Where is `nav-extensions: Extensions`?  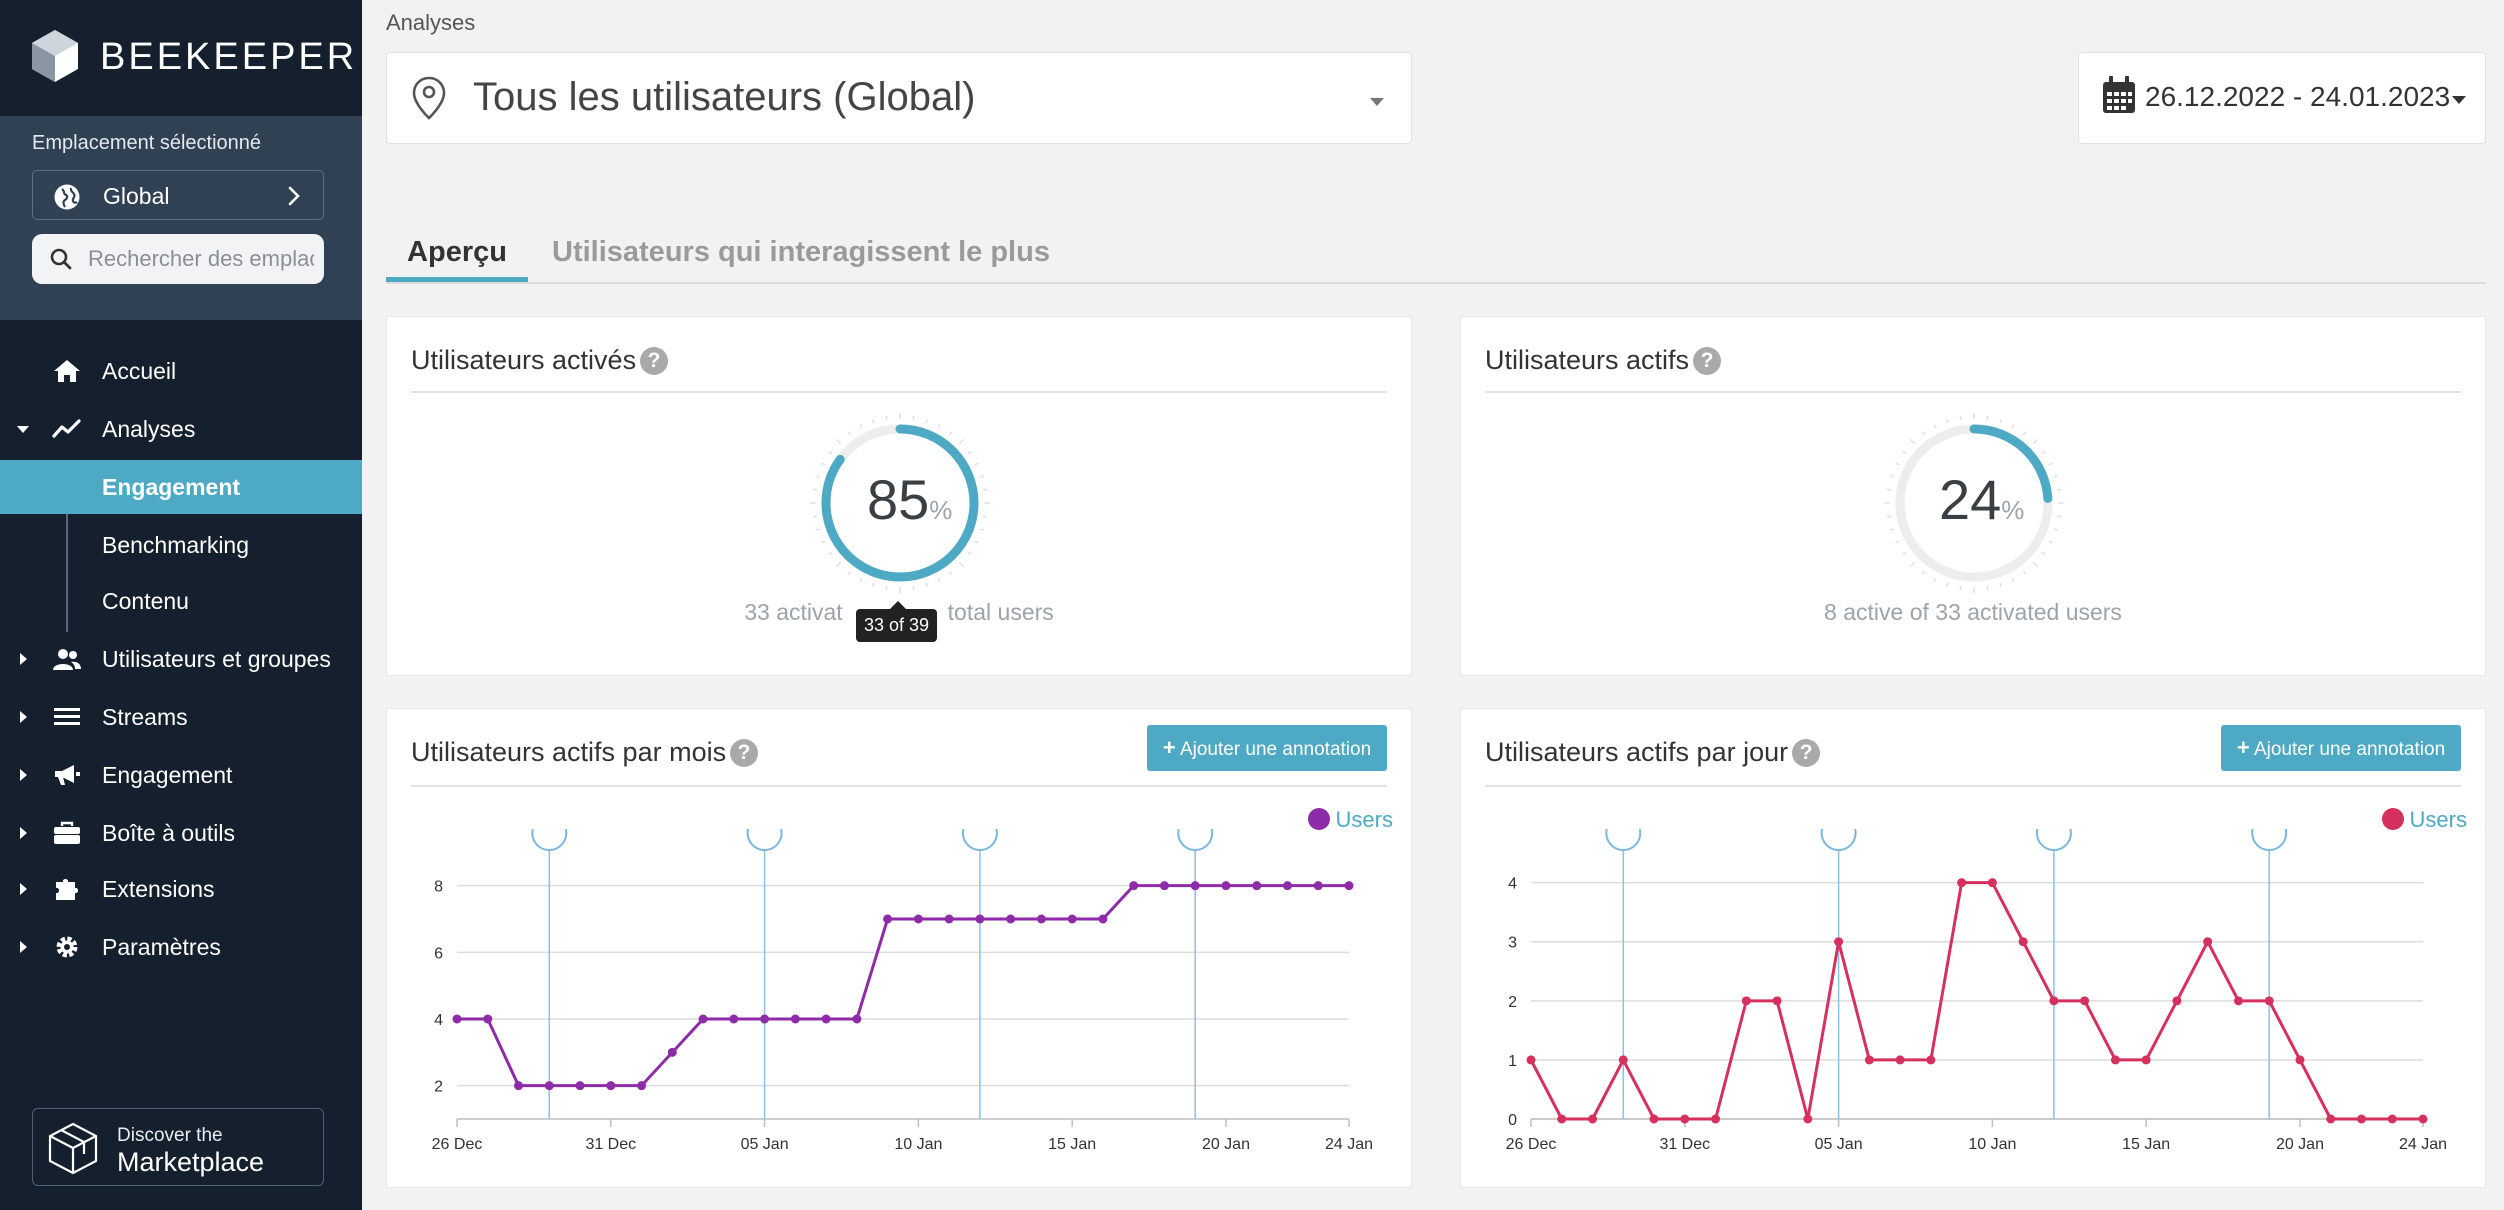
nav-extensions: Extensions is located at coordinates (181, 889).